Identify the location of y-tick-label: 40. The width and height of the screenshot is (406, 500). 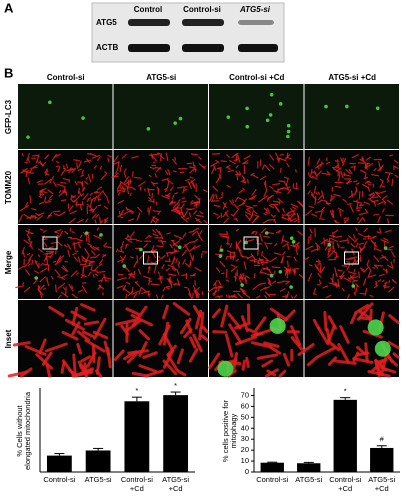
(245, 427).